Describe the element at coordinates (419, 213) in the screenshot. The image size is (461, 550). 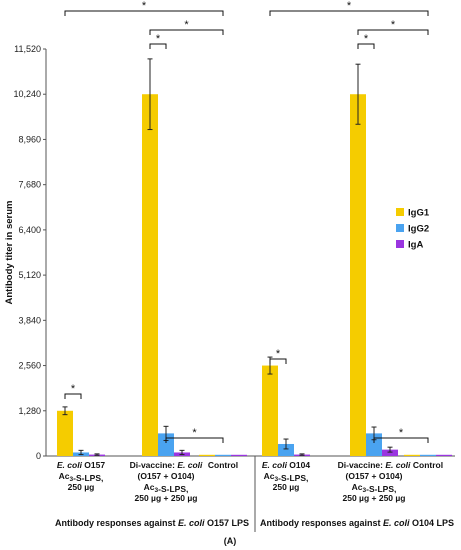
I see `legend-label: IgG1` at that location.